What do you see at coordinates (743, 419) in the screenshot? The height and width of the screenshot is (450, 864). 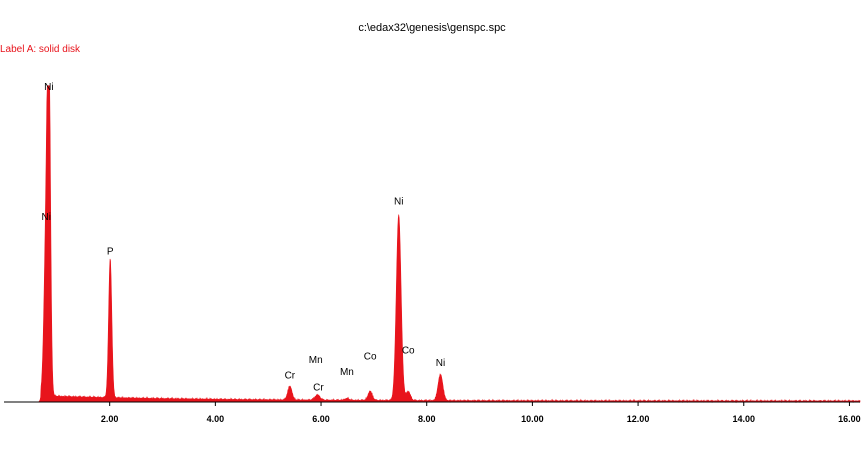 I see `x-tick-label: 14.00` at bounding box center [743, 419].